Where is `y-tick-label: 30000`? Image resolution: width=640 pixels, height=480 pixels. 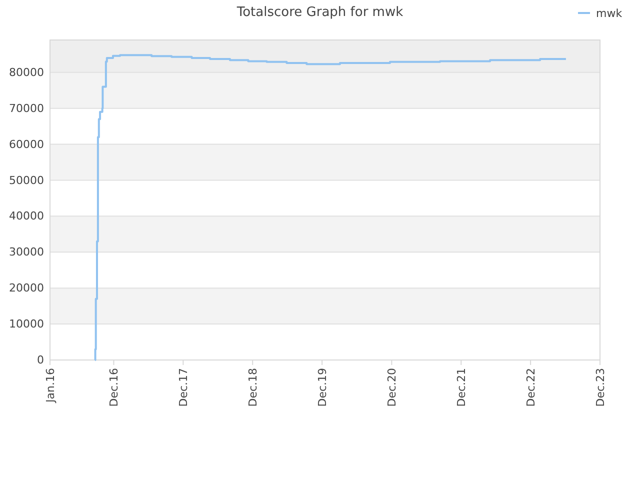 y-tick-label: 30000 is located at coordinates (26, 252).